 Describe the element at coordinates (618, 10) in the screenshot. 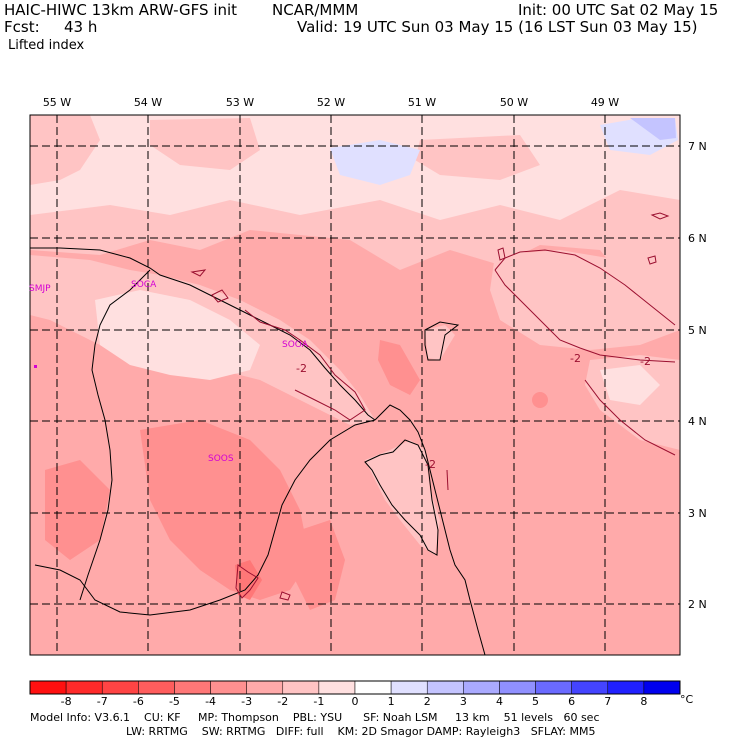

I see `init-time: Init: 00 UTC Sat 02 May 15` at that location.